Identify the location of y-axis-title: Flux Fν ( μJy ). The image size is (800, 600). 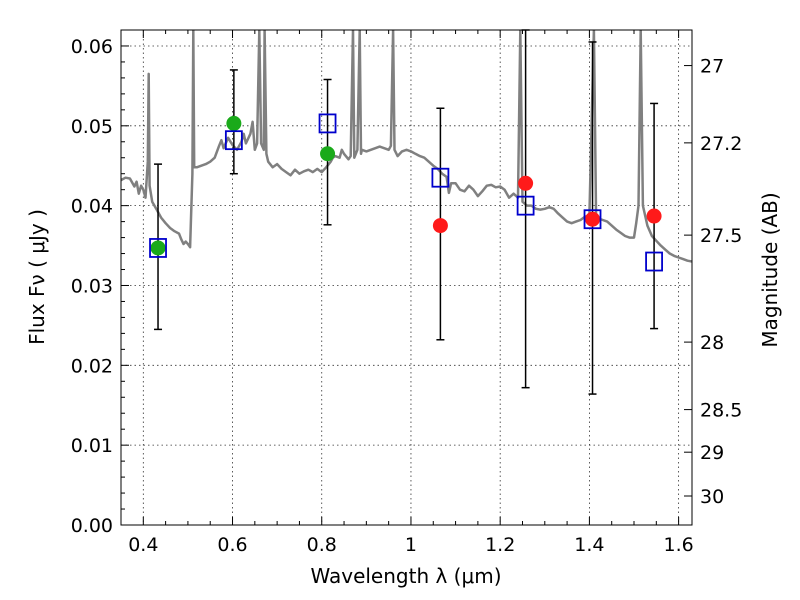
(37, 277).